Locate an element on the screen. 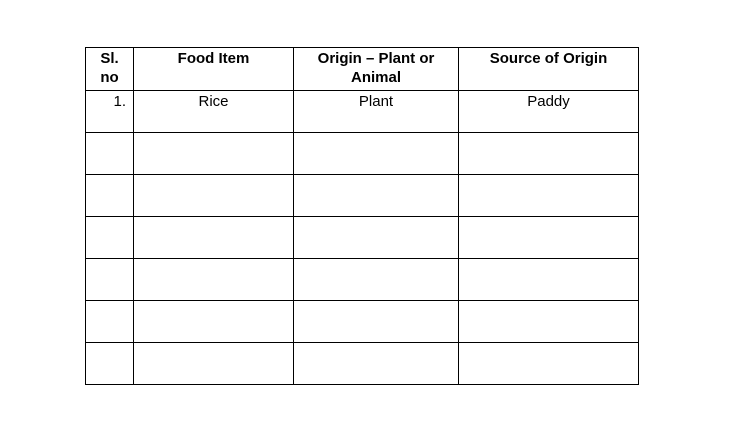 The height and width of the screenshot is (437, 739). header-source-of-origin: Source of Origin is located at coordinates (548, 69).